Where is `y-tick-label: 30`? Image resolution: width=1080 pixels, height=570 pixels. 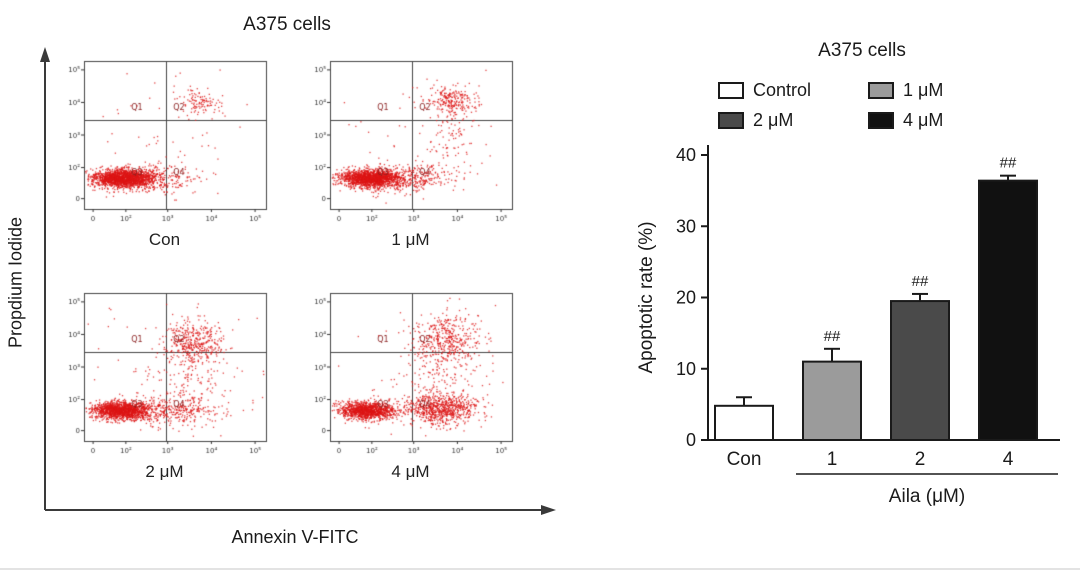 y-tick-label: 30 is located at coordinates (686, 226).